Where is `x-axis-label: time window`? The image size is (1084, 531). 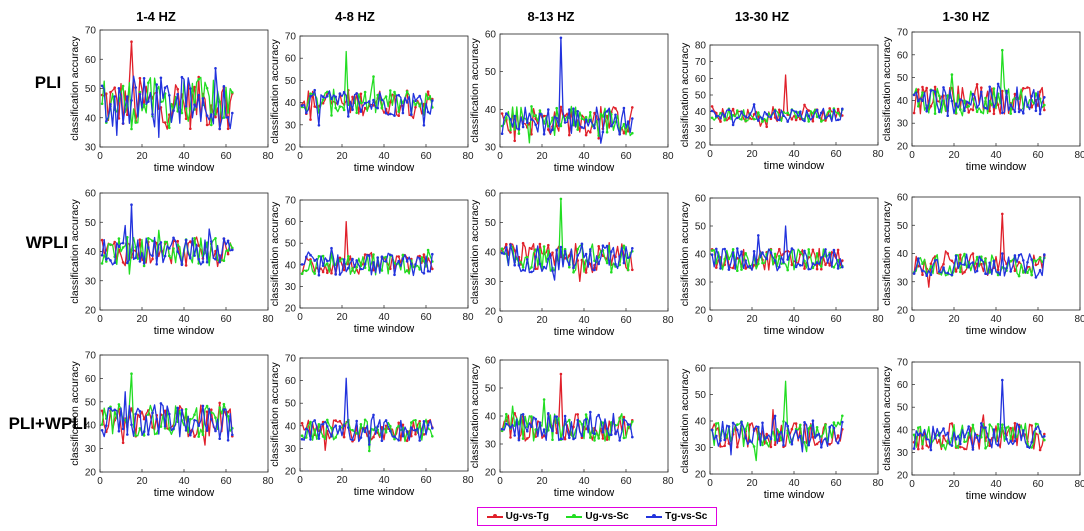
x-axis-label: time window is located at coordinates (996, 331).